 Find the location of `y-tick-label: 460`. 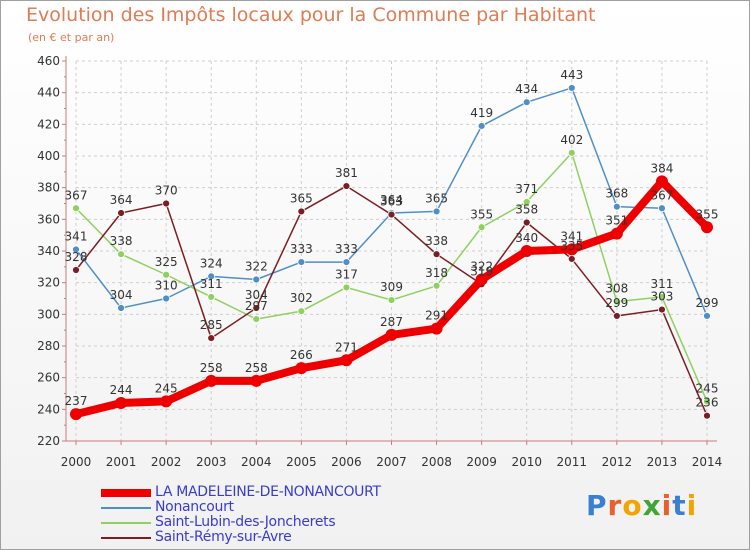

y-tick-label: 460 is located at coordinates (48, 61).